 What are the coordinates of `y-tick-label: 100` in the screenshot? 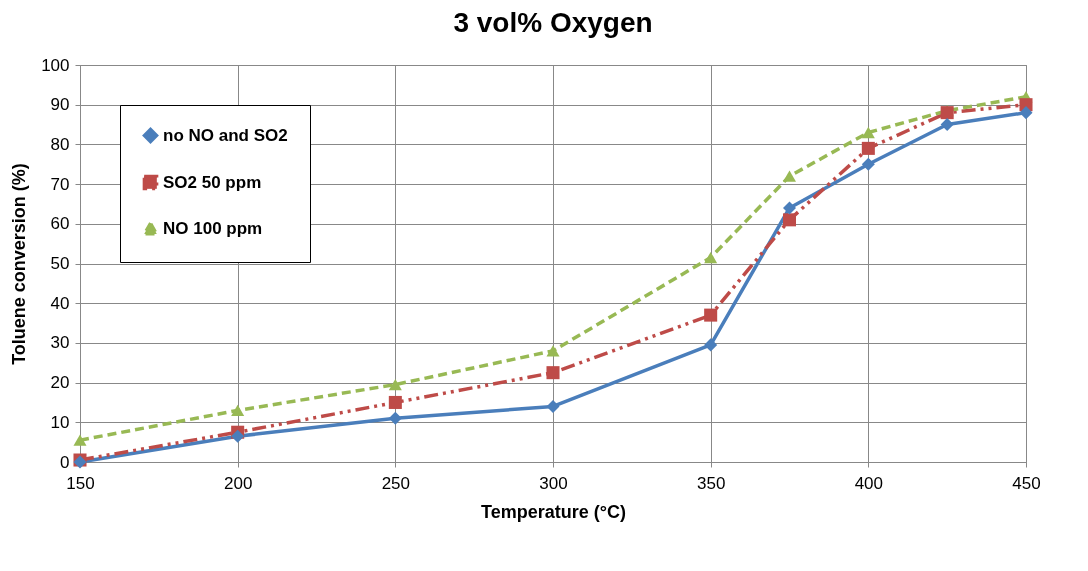 It's located at (55, 65).